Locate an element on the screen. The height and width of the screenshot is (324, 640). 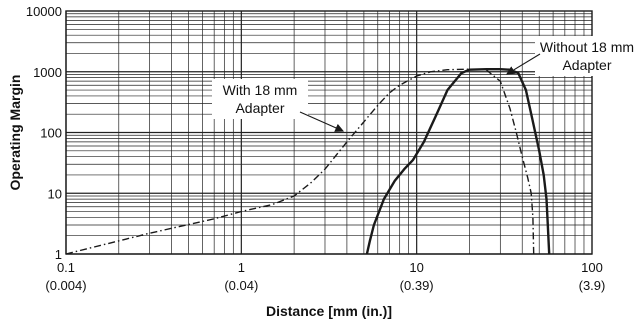
y-tick-label: 1 is located at coordinates (58, 254).